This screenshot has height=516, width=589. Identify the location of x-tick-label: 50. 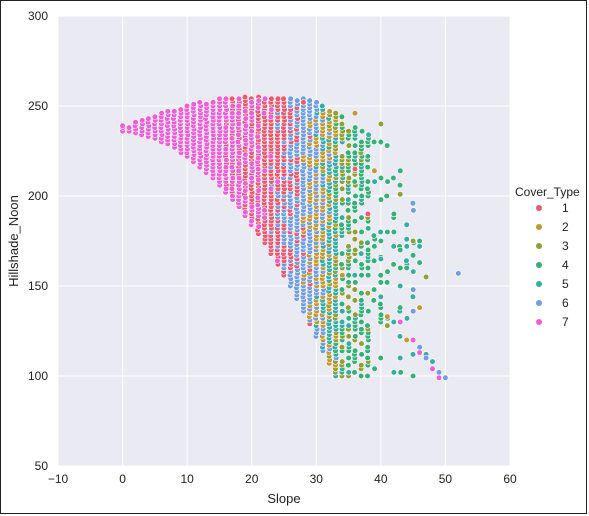
(446, 479).